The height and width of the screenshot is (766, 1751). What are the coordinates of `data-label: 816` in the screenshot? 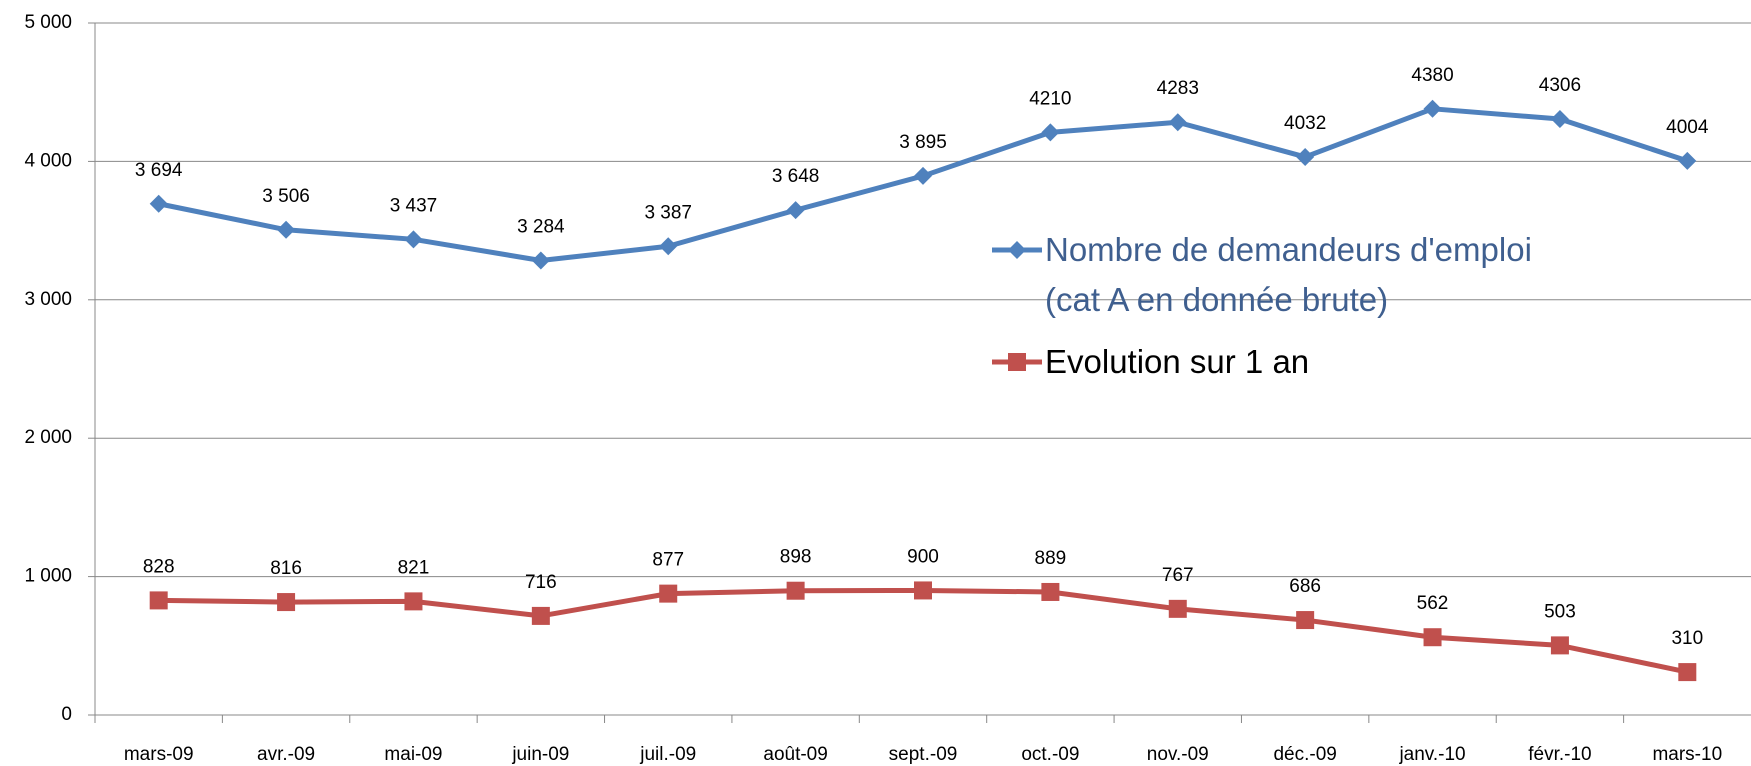 It's located at (286, 568).